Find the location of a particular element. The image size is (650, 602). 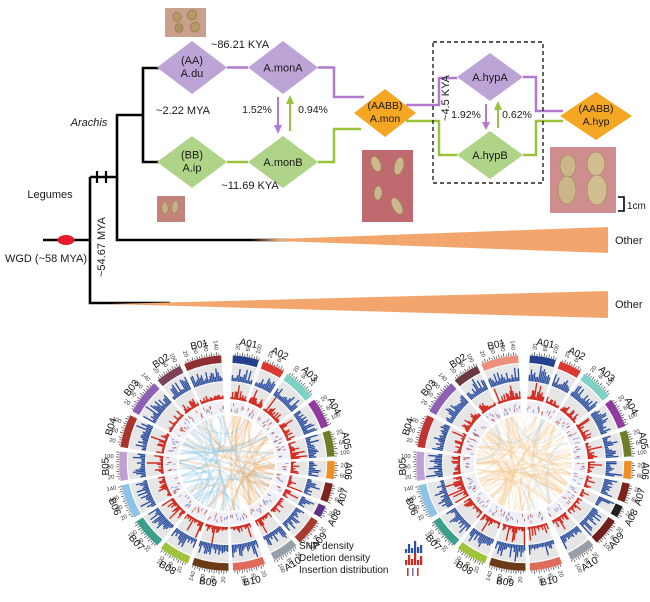

node-amonb-diamond is located at coordinates (283, 162).